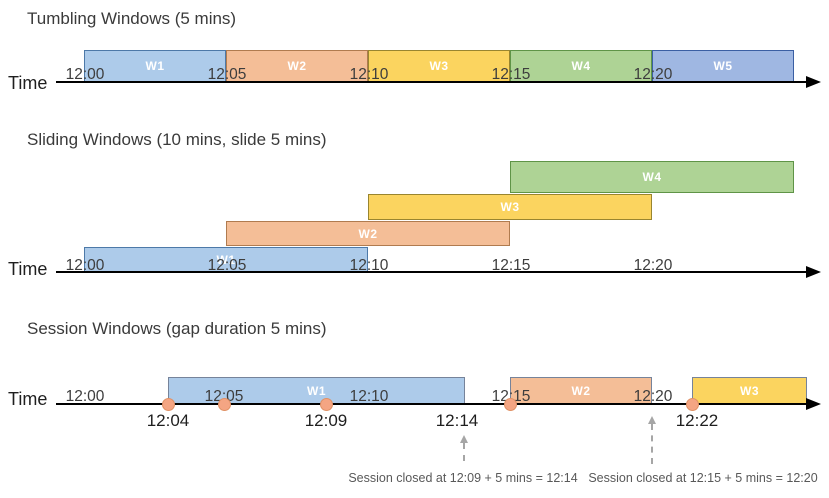 The height and width of the screenshot is (498, 829). I want to click on session-window-w1: W1, so click(316, 390).